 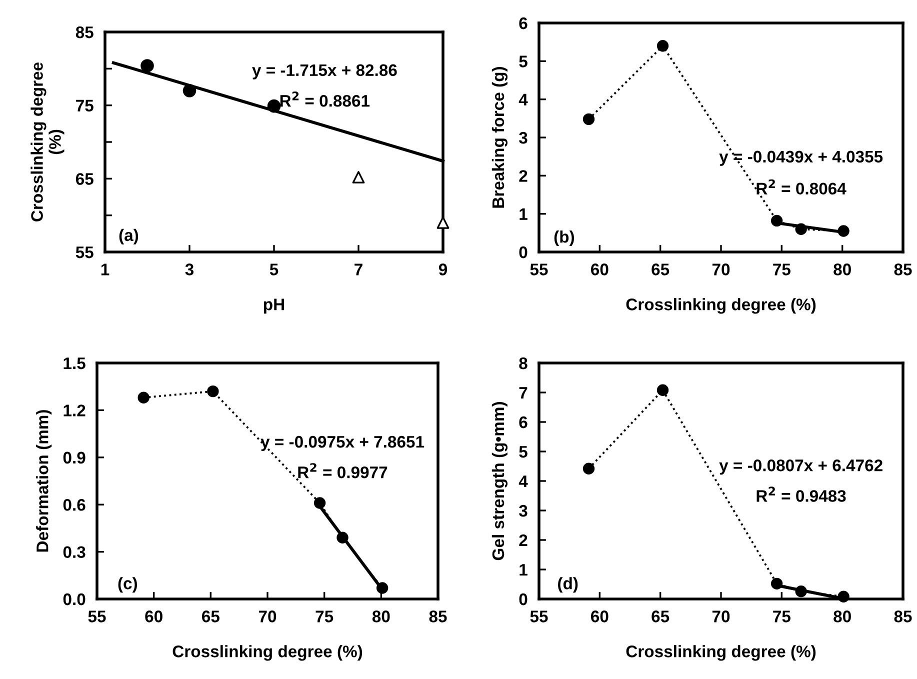 I want to click on x-tick-label: 1, so click(x=105, y=270).